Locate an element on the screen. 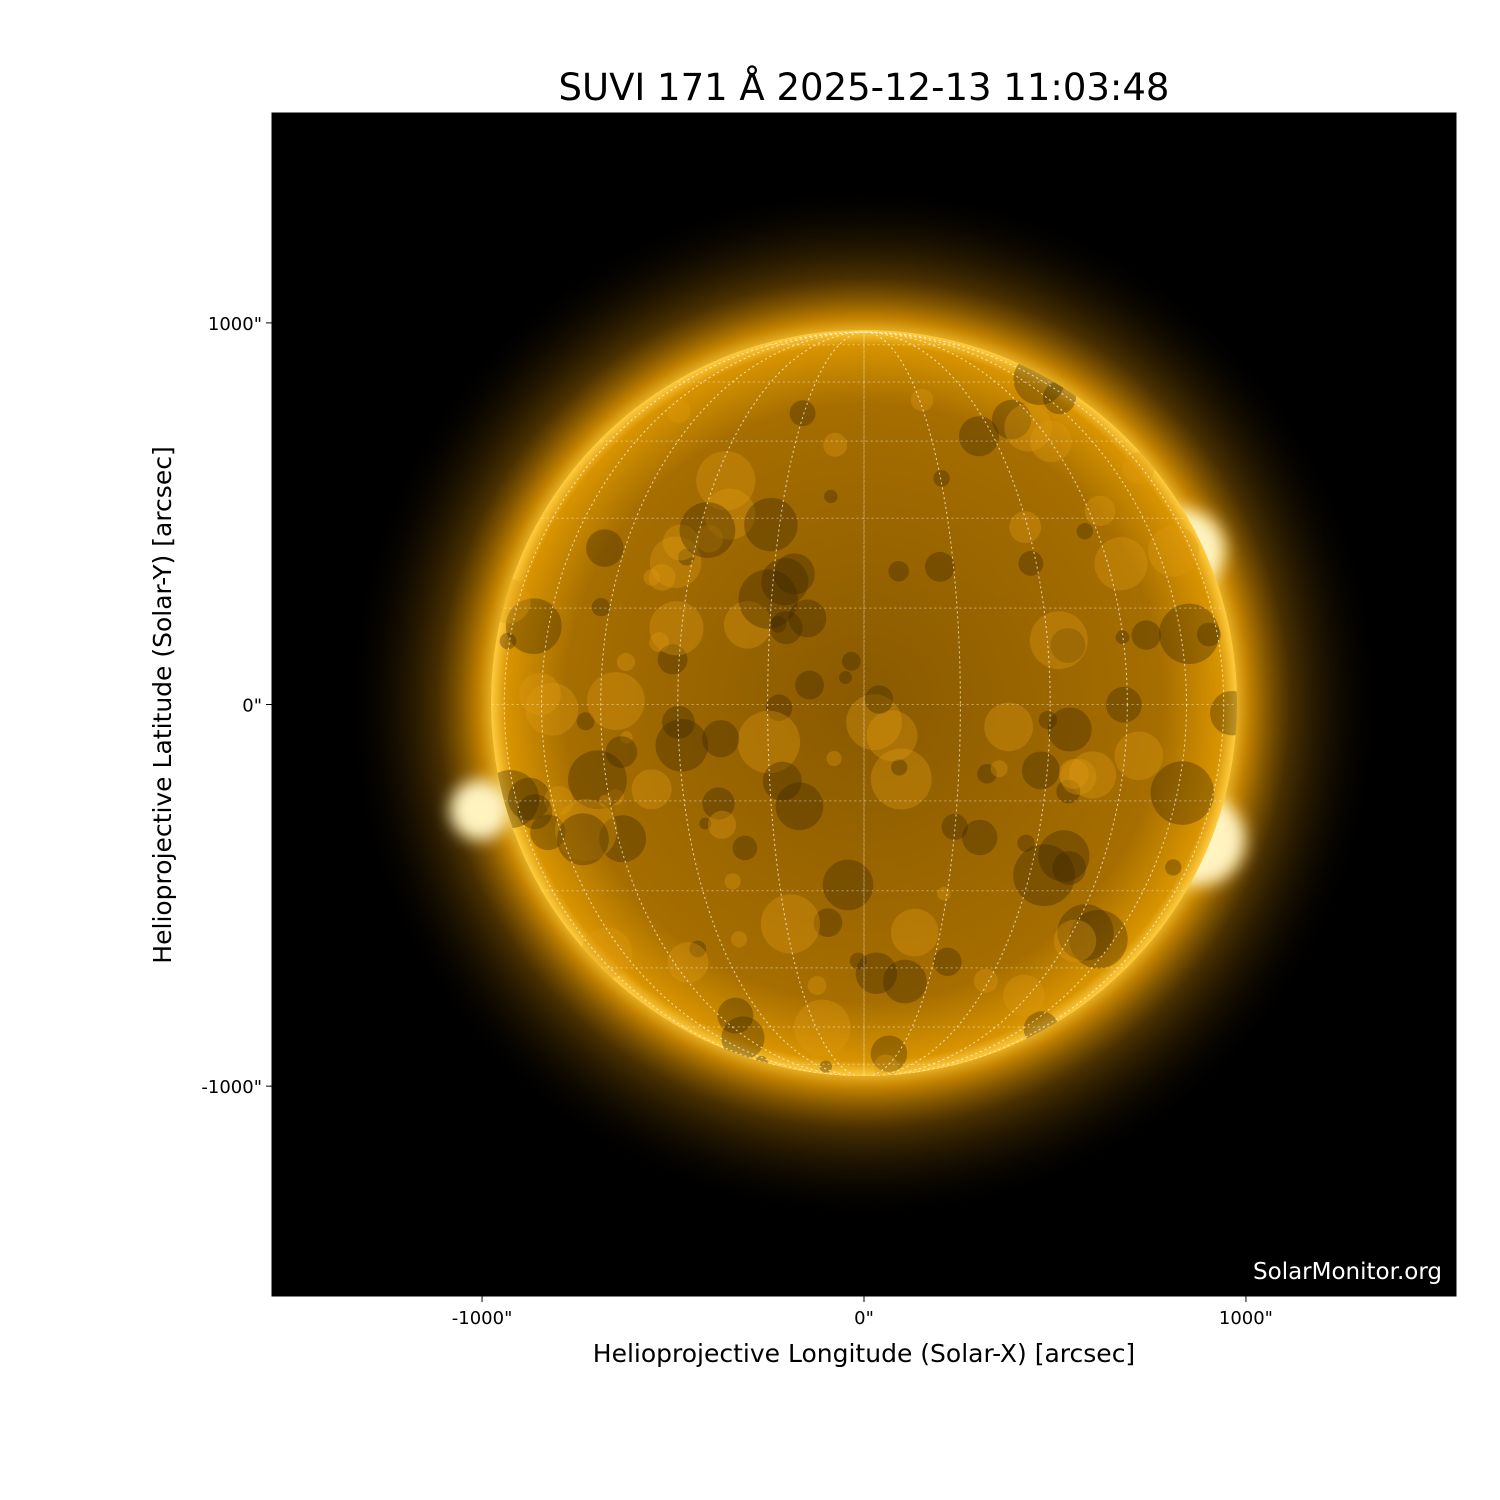 Image resolution: width=1500 pixels, height=1500 pixels. x-tick-label: 1000" is located at coordinates (1246, 1318).